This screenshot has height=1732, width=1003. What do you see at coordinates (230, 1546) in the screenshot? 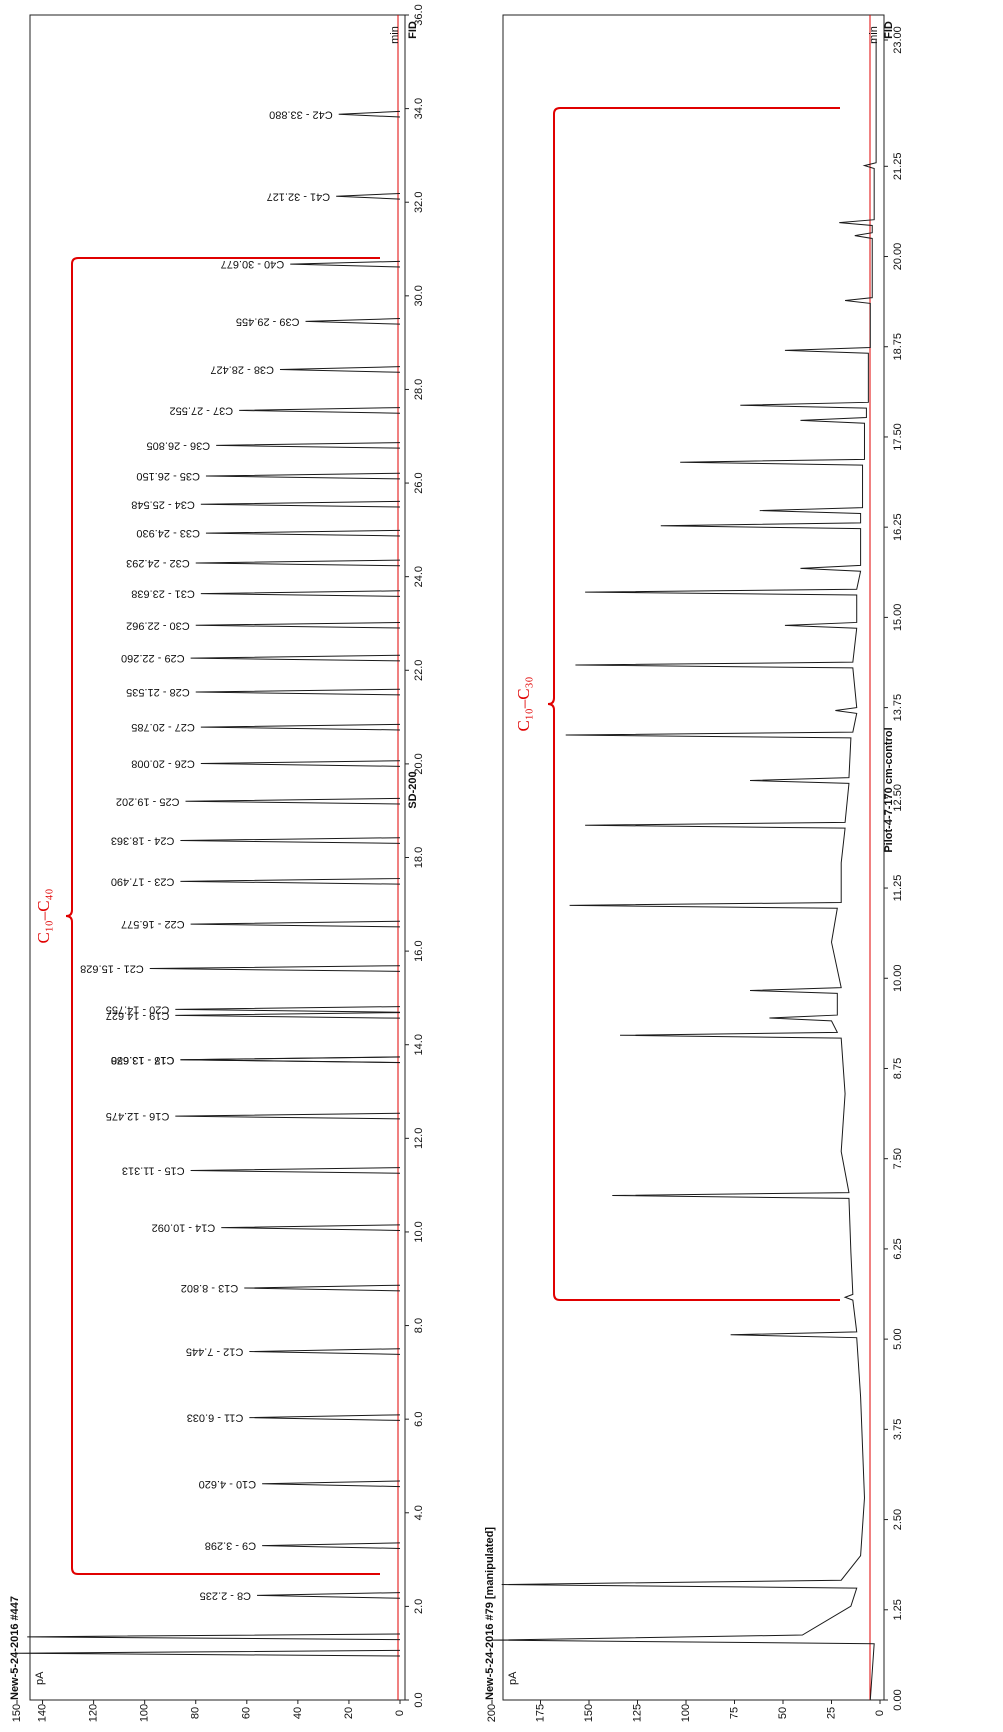
I see `peak-label: C9 - 3.298` at bounding box center [230, 1546].